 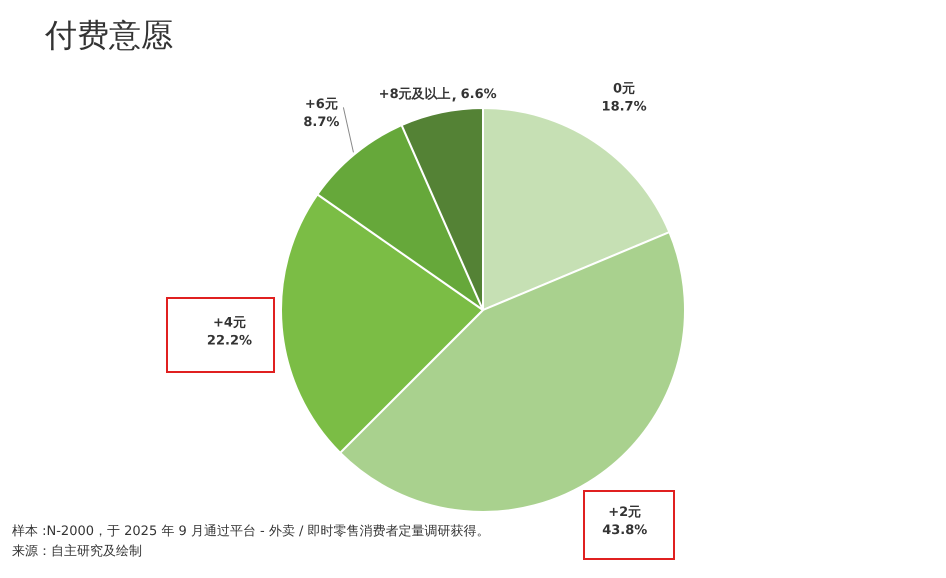 What do you see at coordinates (478, 94) in the screenshot?
I see `data-label: 6.6%` at bounding box center [478, 94].